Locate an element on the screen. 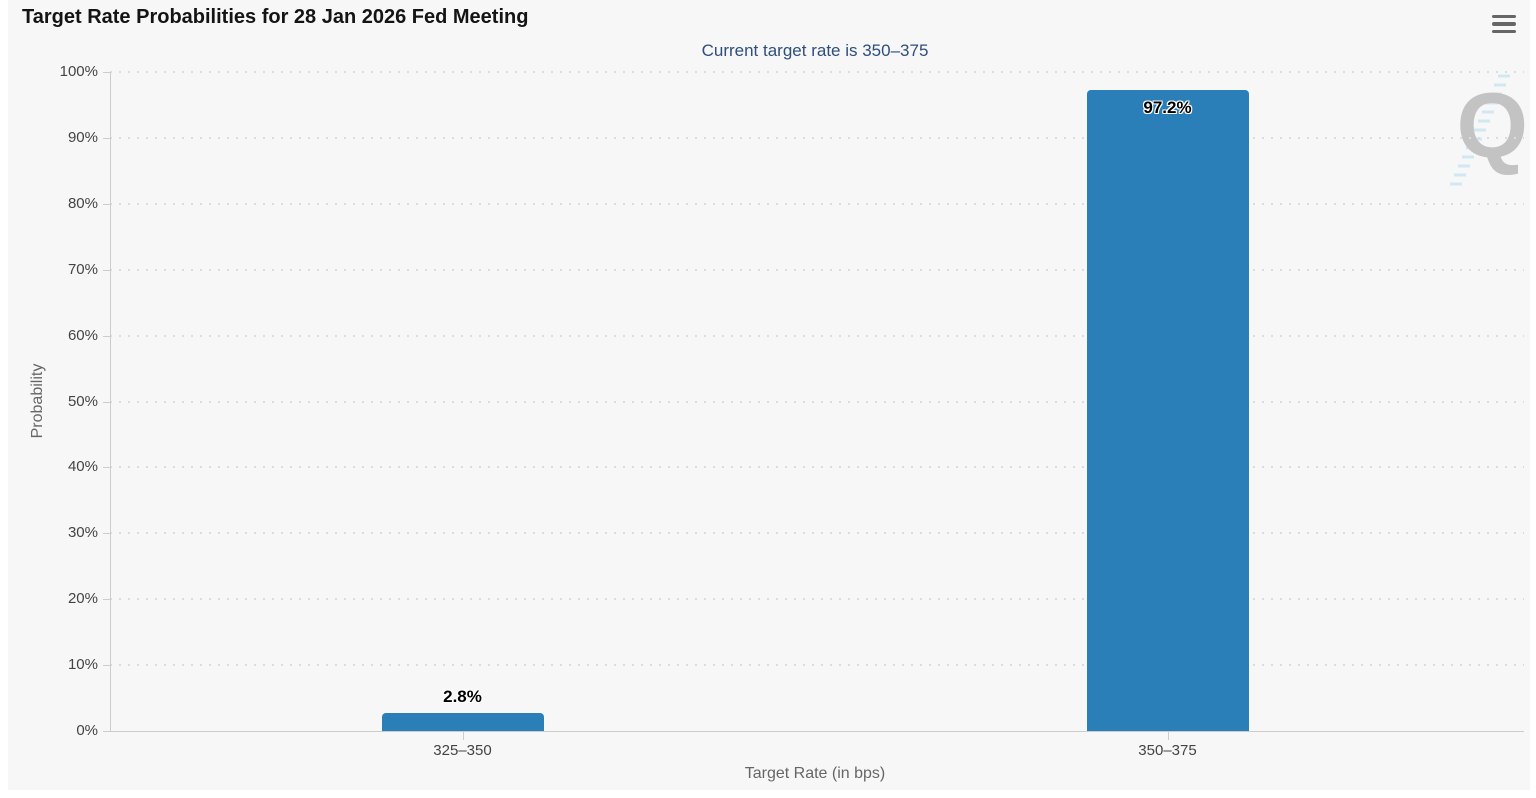  x-axis-category-label: 350–375 is located at coordinates (1167, 750).